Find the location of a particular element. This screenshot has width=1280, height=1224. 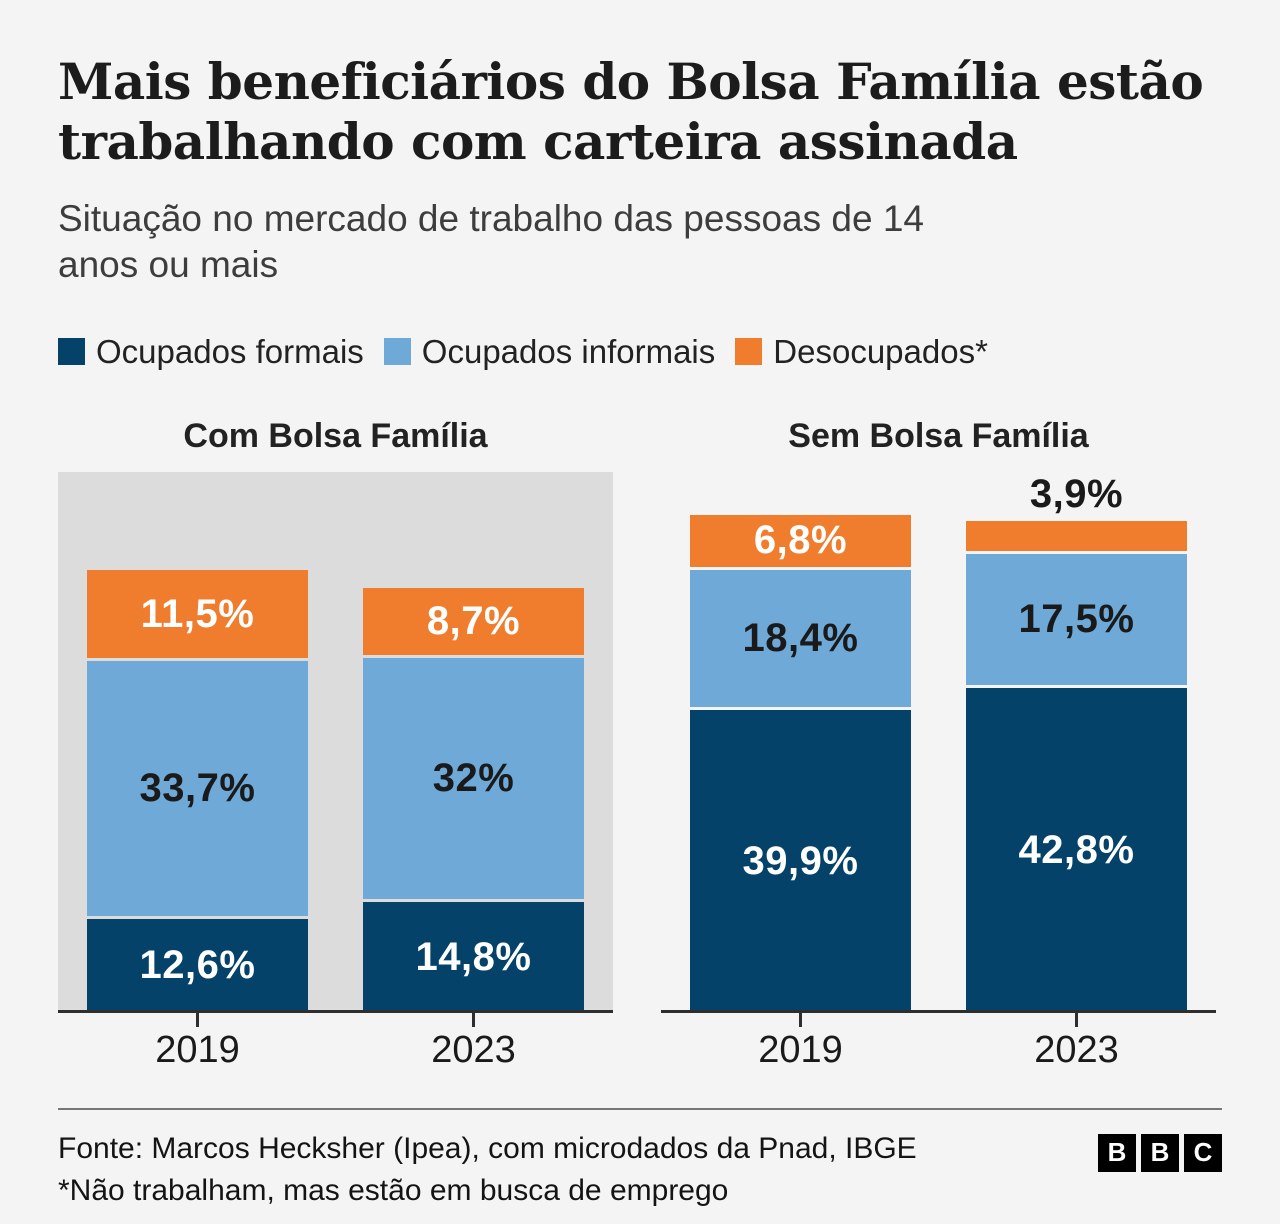

legend-item-2: Ocupados informais is located at coordinates (549, 351).